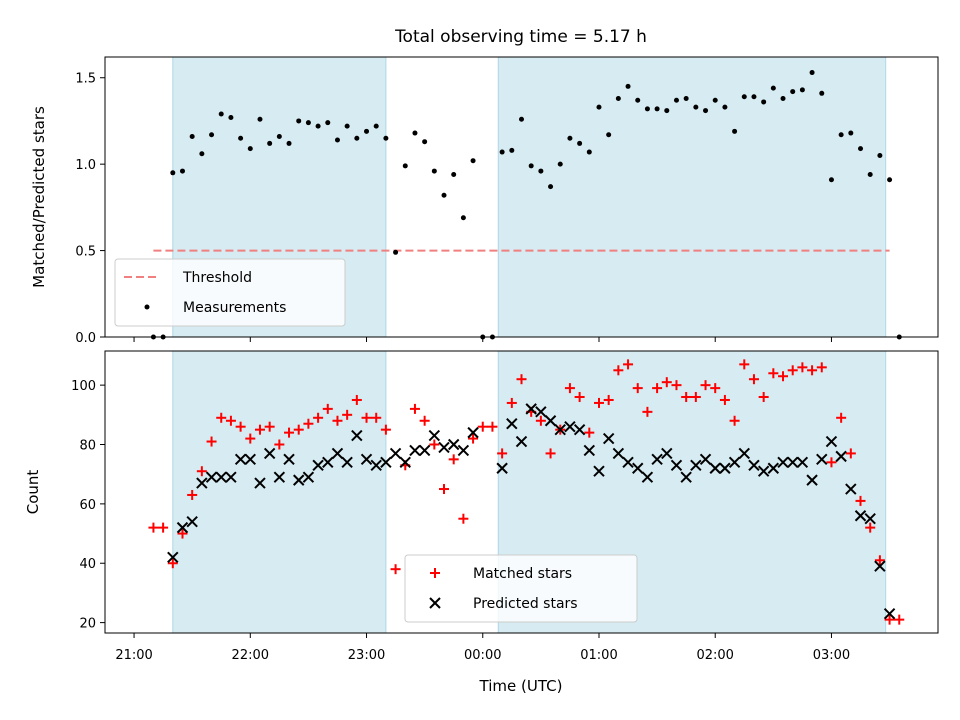  Describe the element at coordinates (522, 574) in the screenshot. I see `legend-matched-label: Matched stars` at that location.